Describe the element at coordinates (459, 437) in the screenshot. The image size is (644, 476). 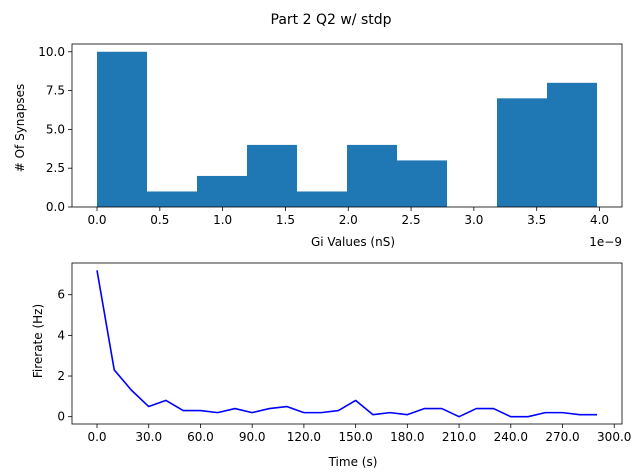
I see `line-x-tick-label: 210.0` at that location.